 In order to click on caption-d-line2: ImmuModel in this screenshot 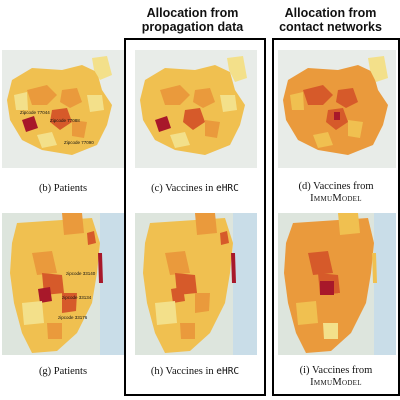, I will do `click(336, 198)`.